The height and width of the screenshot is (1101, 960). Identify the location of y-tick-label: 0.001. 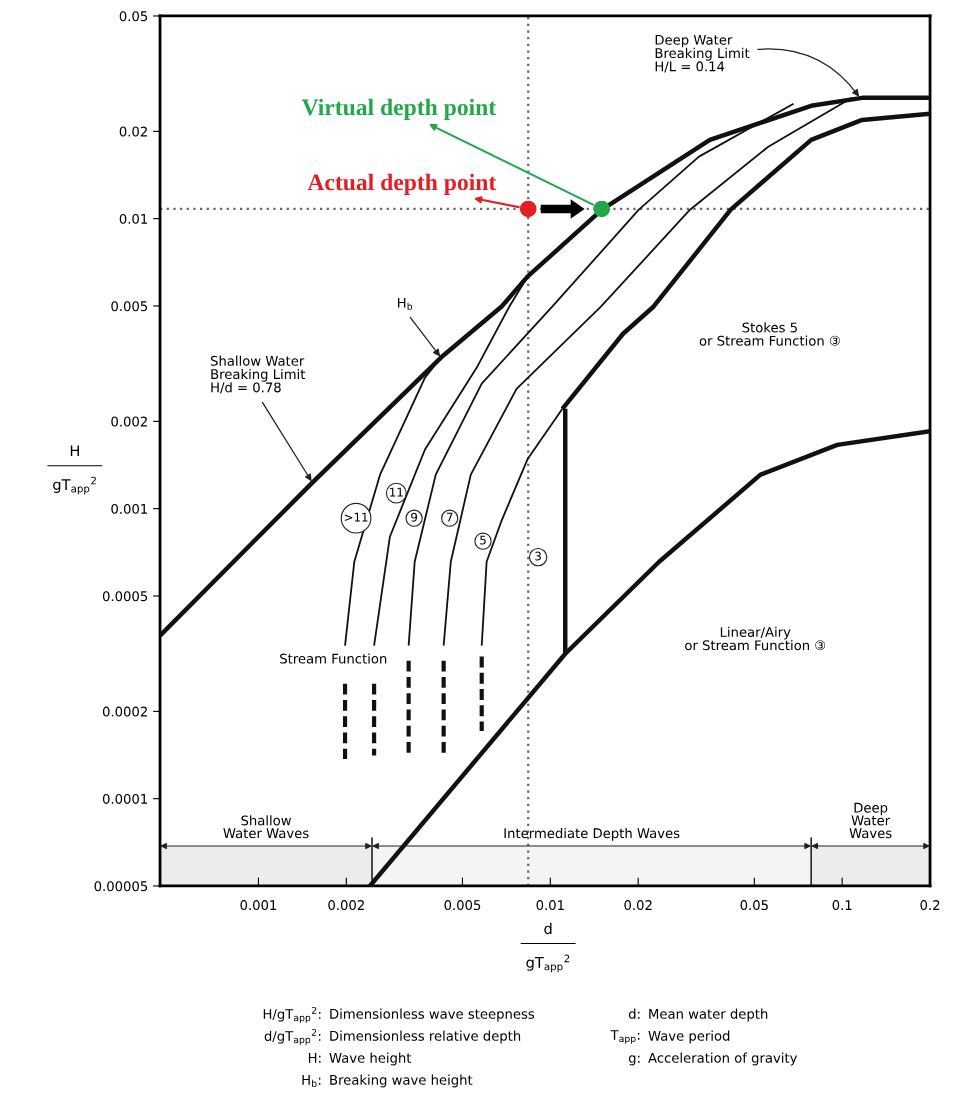
(129, 508).